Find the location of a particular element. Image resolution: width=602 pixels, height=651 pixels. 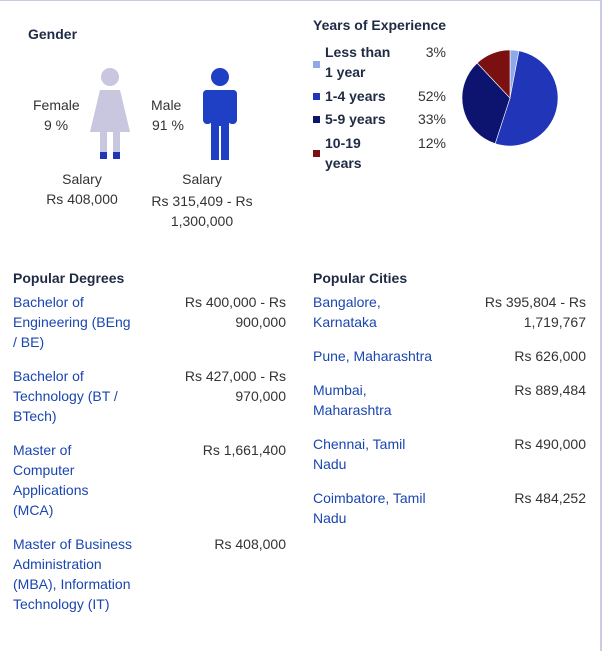

legend-label: 10-19 years is located at coordinates (343, 153).